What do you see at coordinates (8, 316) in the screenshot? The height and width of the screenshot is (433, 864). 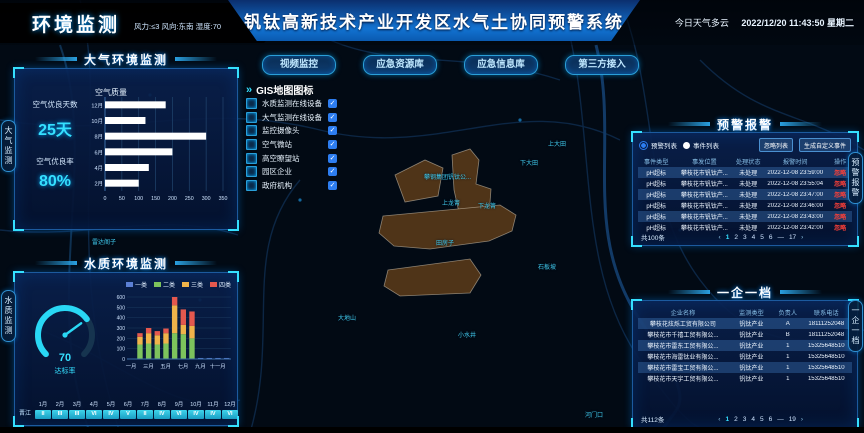 I see `side-tab-water-monitor: 水质监测` at bounding box center [8, 316].